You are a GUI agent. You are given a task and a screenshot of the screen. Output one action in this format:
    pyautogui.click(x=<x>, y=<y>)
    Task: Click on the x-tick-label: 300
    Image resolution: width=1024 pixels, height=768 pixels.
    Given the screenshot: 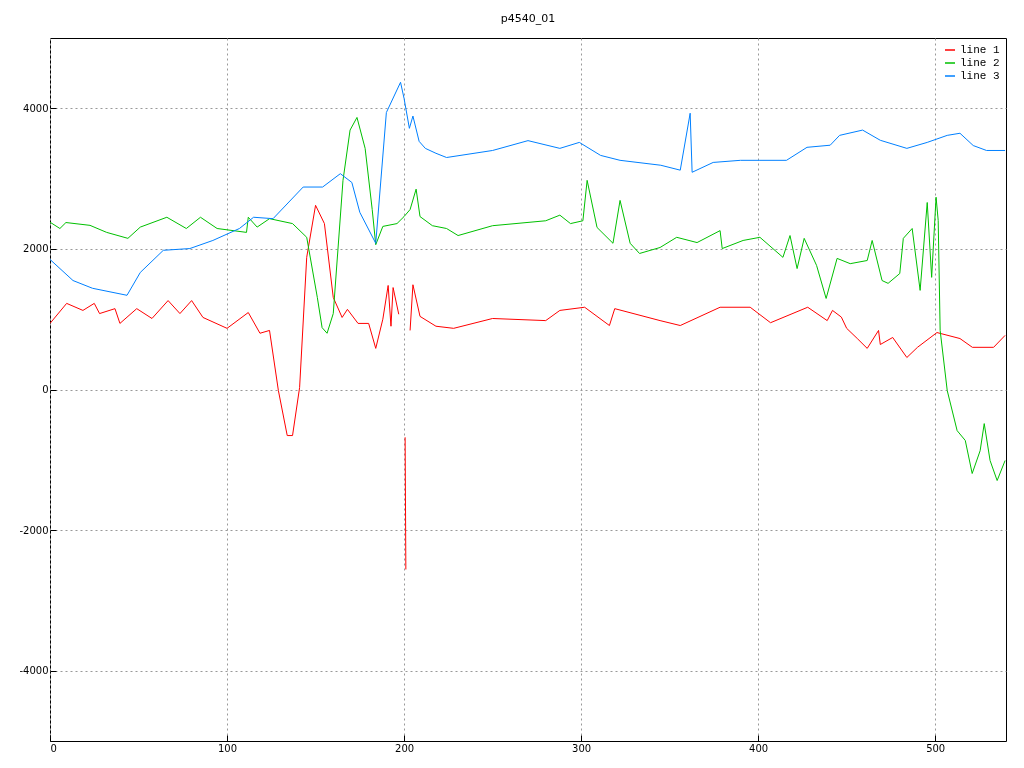 What is the action you would take?
    pyautogui.click(x=582, y=748)
    